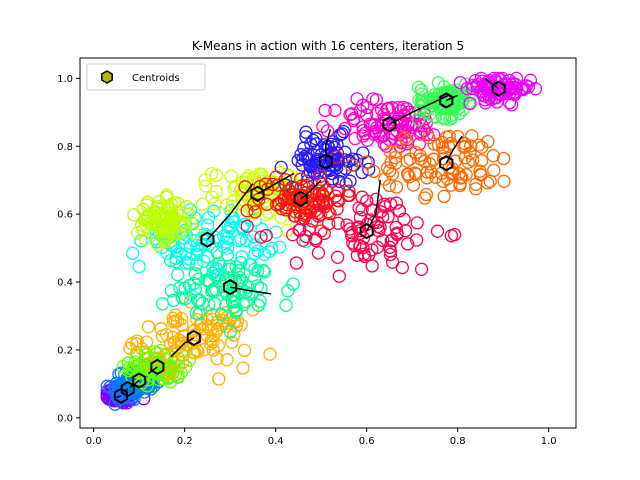  What do you see at coordinates (139, 380) in the screenshot?
I see `centroid-2-marker` at bounding box center [139, 380].